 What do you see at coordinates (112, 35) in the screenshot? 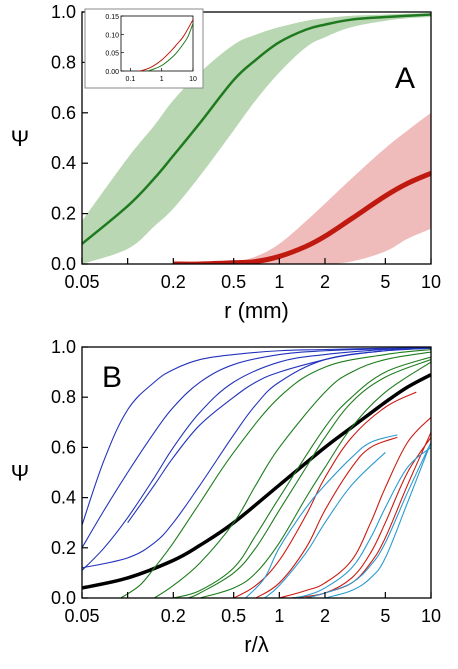
I see `inset-y-tick-label: 0.10` at bounding box center [112, 35].